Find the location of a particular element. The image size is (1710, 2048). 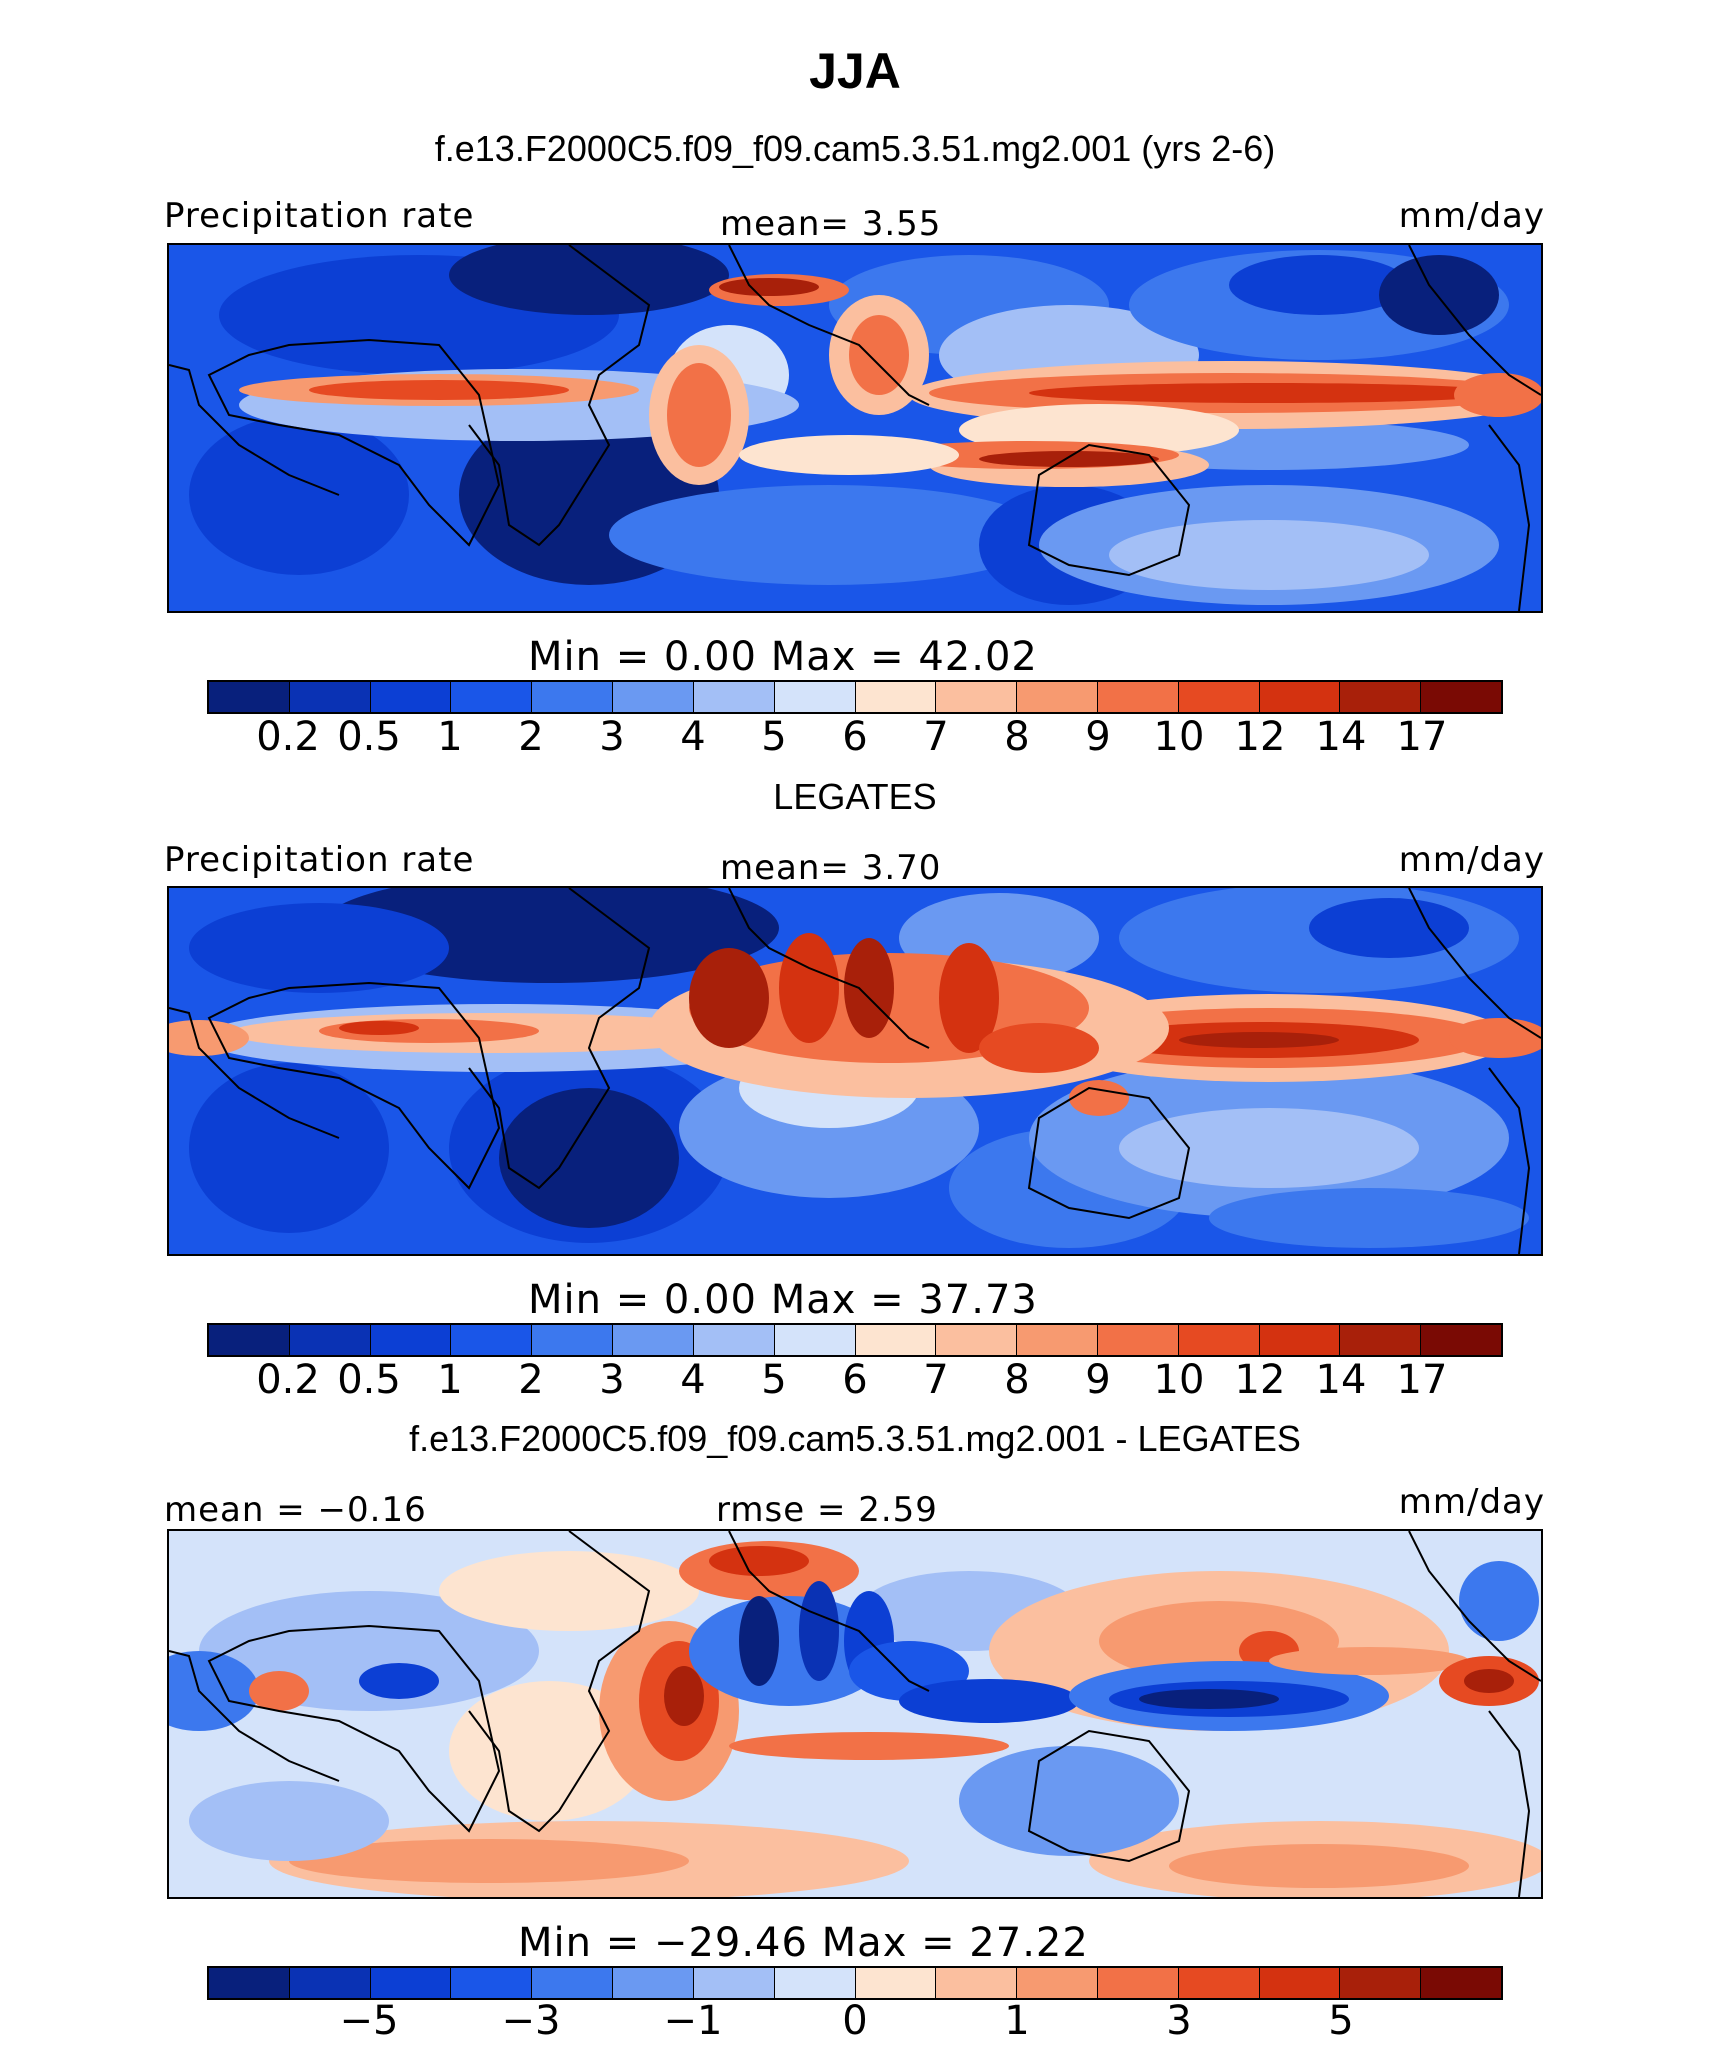

panel3-minmax: Min = −29.46 Max = 27.22 is located at coordinates (803, 1943).